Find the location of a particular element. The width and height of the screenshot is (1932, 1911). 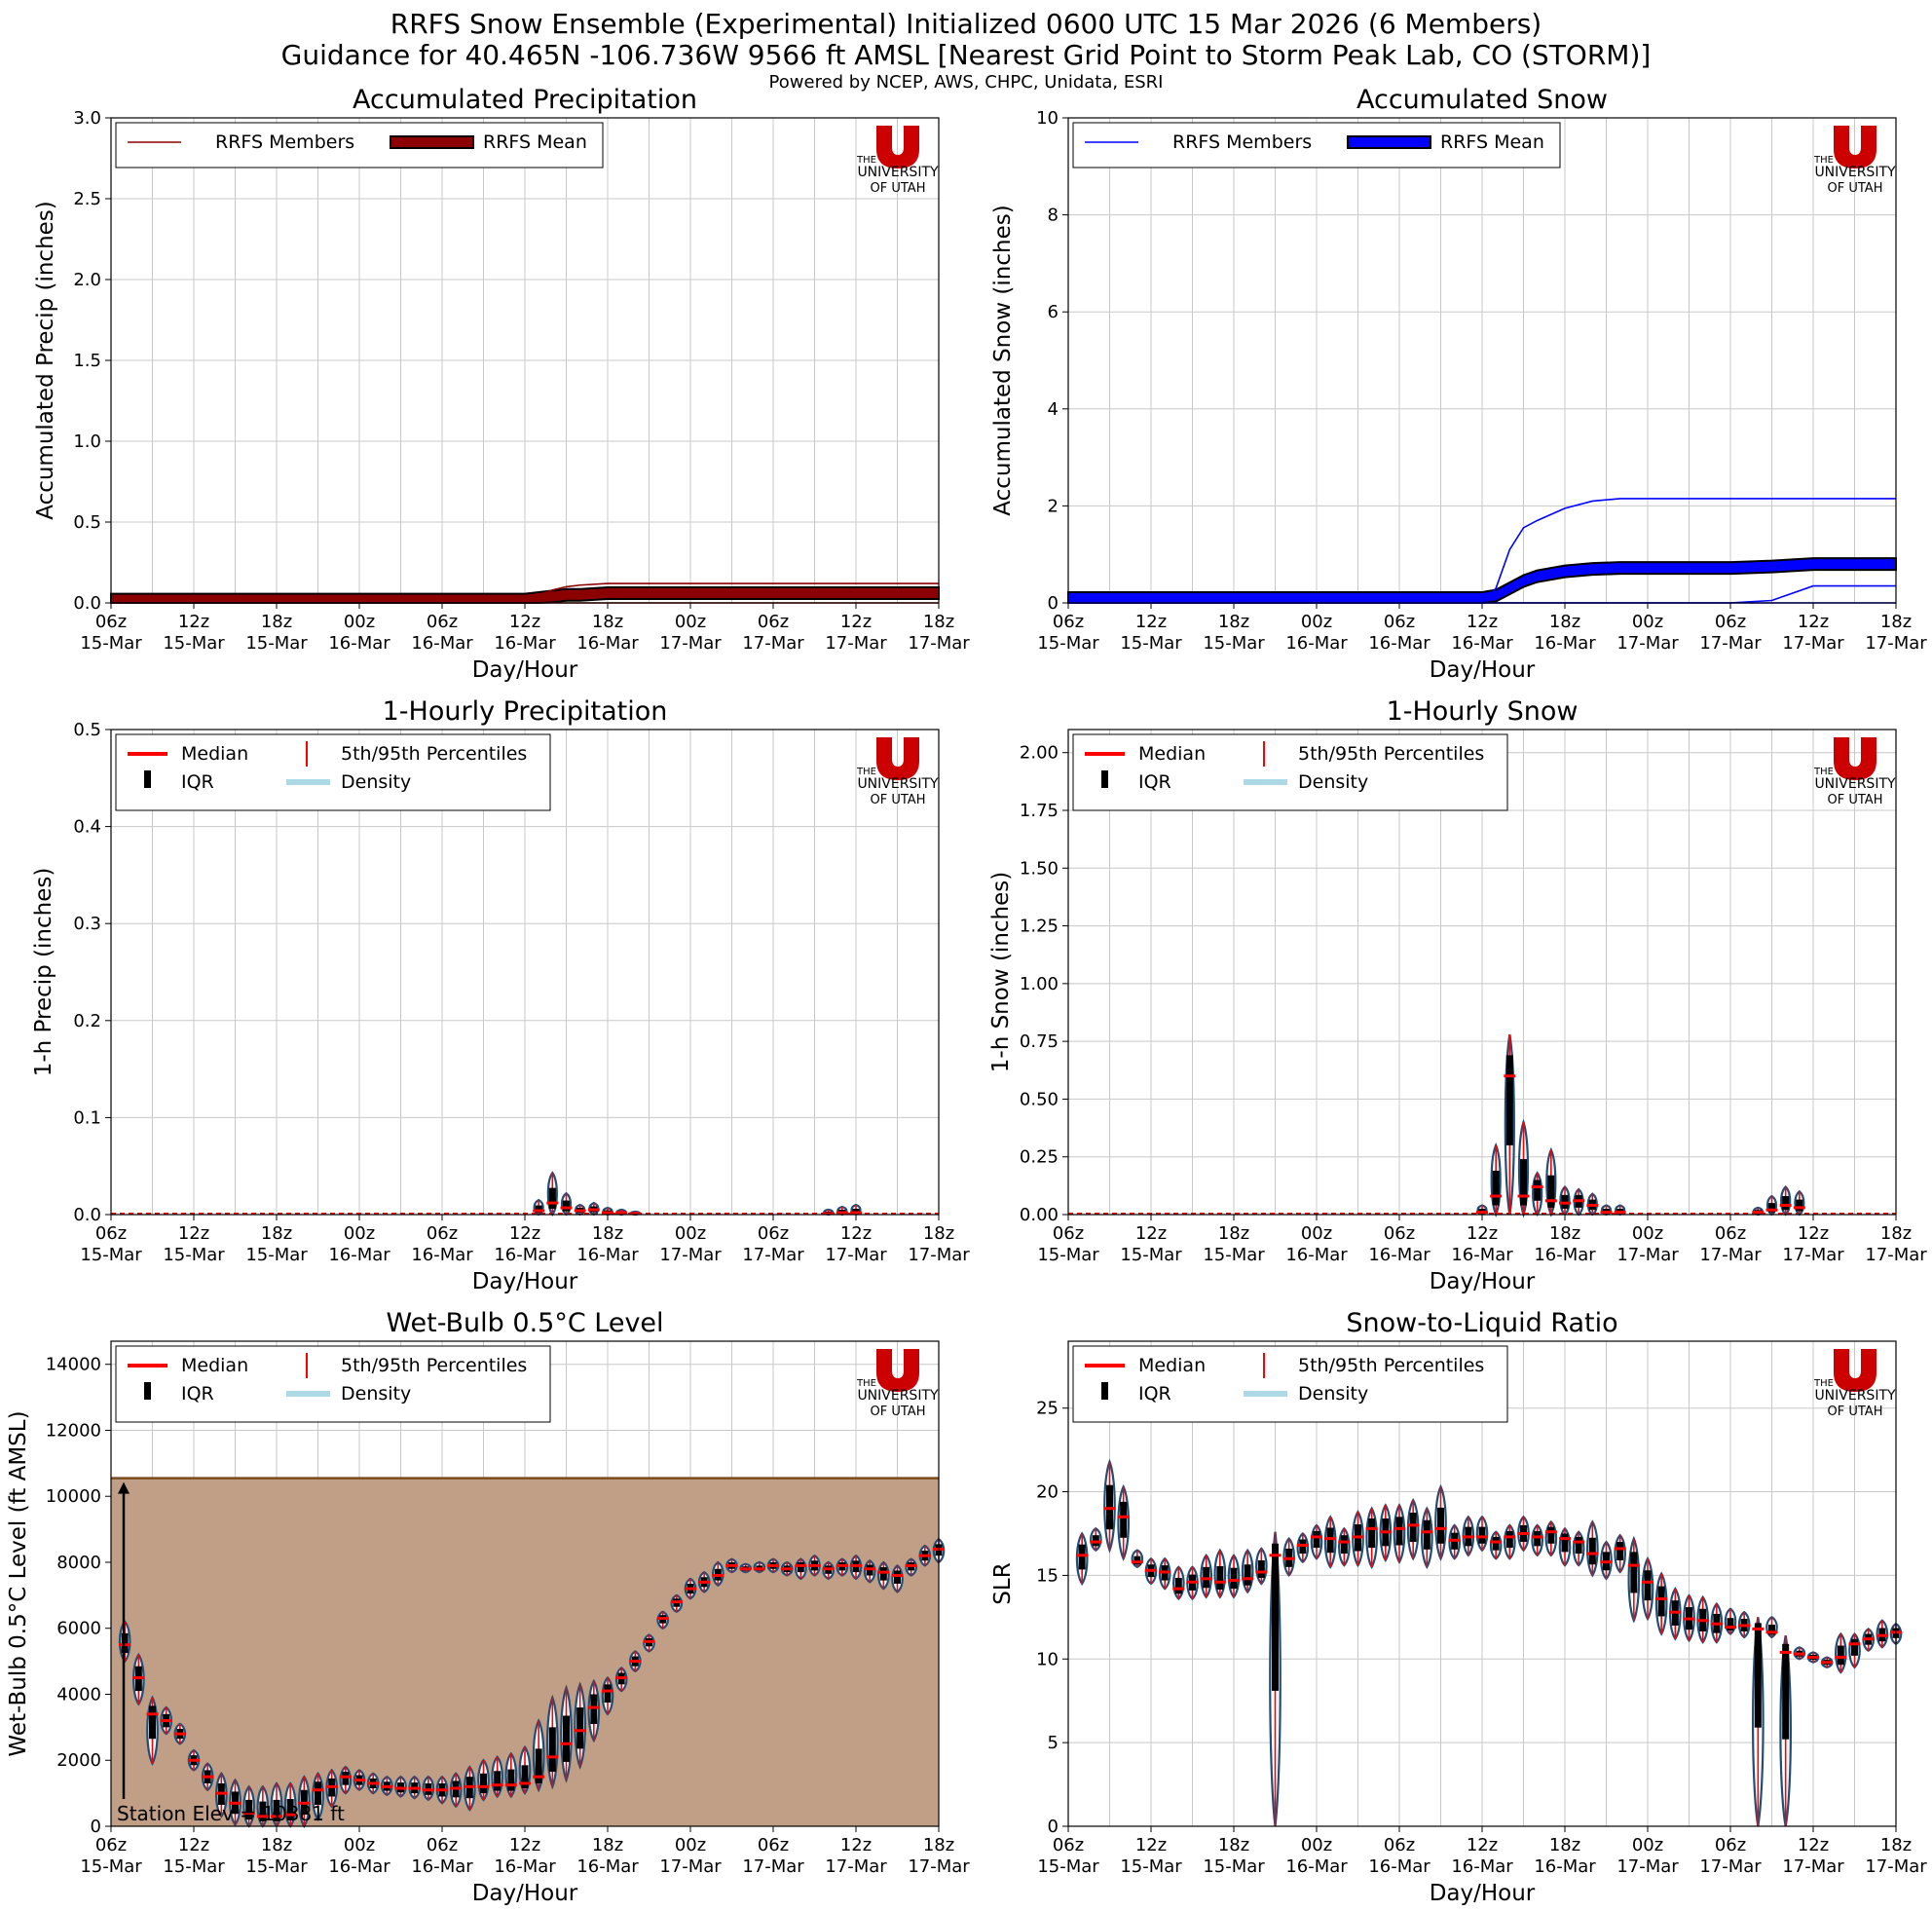

legend-median-label: Median is located at coordinates (1172, 754).